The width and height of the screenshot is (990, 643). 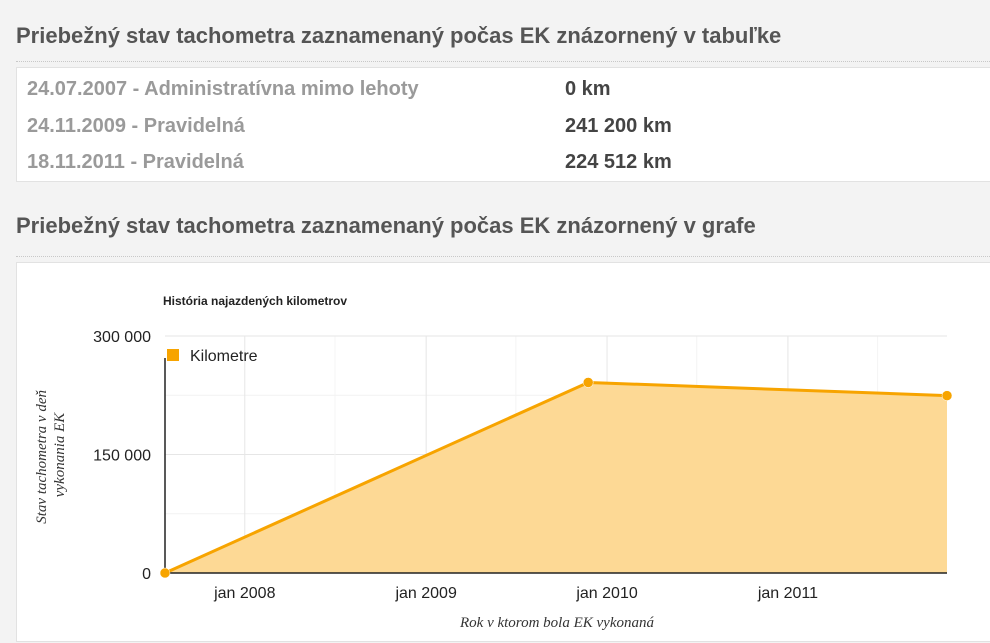 I want to click on x-tick-label: jan 2011, so click(x=787, y=593).